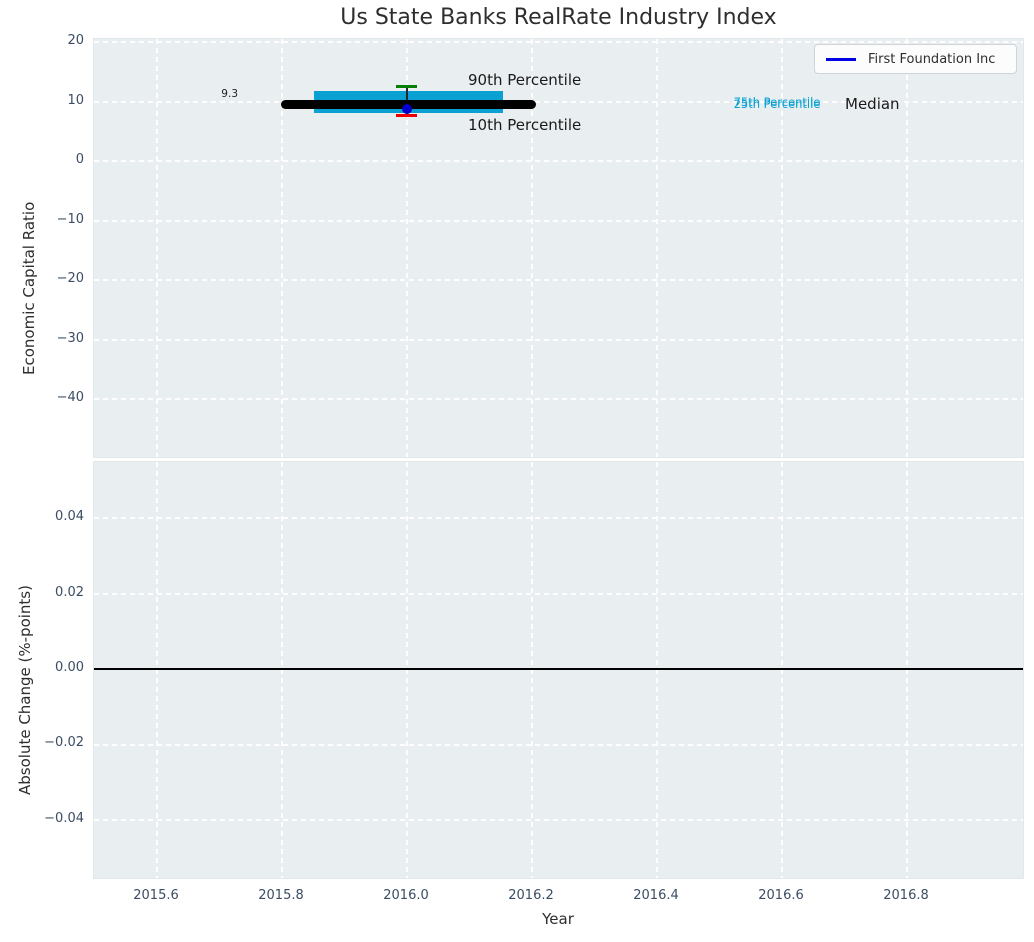 Image resolution: width=1034 pixels, height=942 pixels. Describe the element at coordinates (406, 895) in the screenshot. I see `xtick-label: 2016.0` at that location.